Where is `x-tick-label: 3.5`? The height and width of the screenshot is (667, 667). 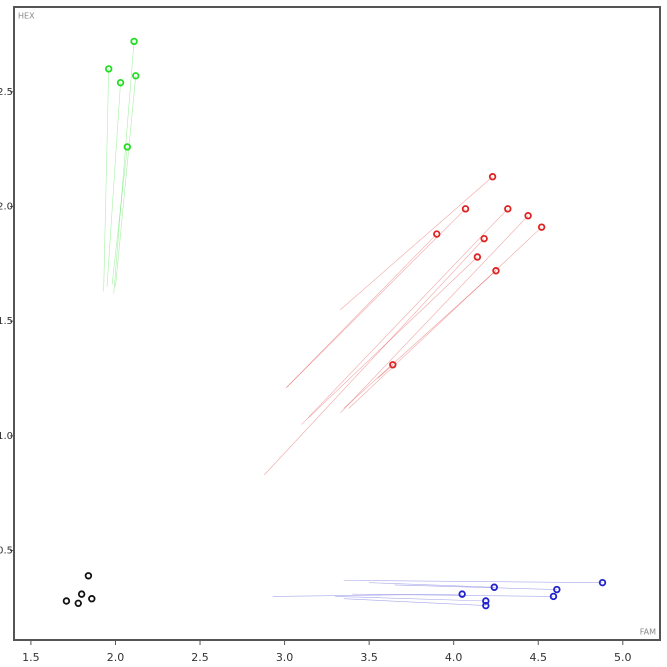
x-tick-label: 3.5 is located at coordinates (369, 657).